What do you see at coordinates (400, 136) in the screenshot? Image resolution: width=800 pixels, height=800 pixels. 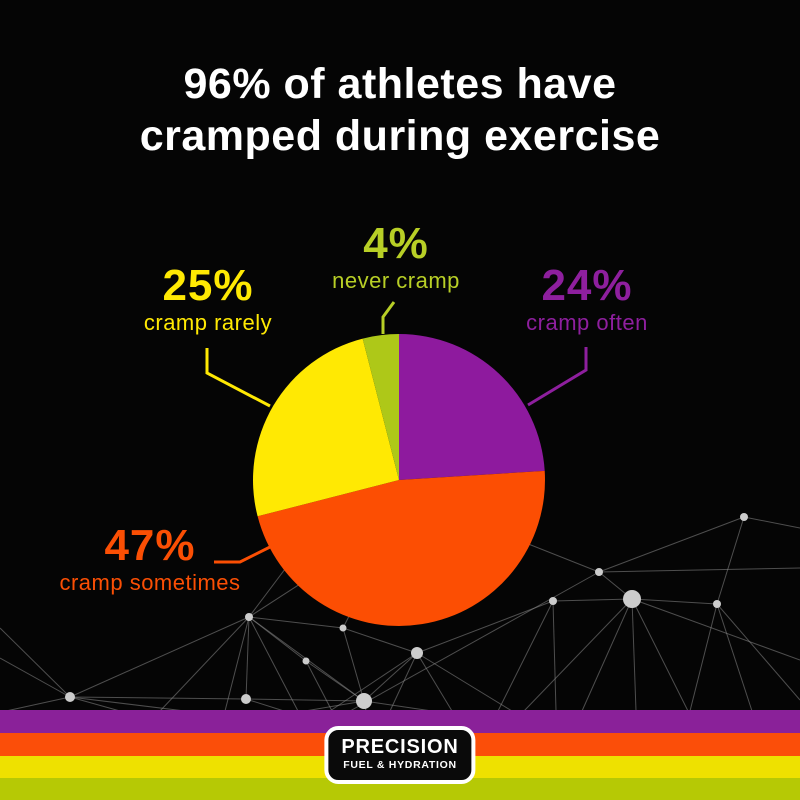 I see `title-line-2: cramped during exercise` at bounding box center [400, 136].